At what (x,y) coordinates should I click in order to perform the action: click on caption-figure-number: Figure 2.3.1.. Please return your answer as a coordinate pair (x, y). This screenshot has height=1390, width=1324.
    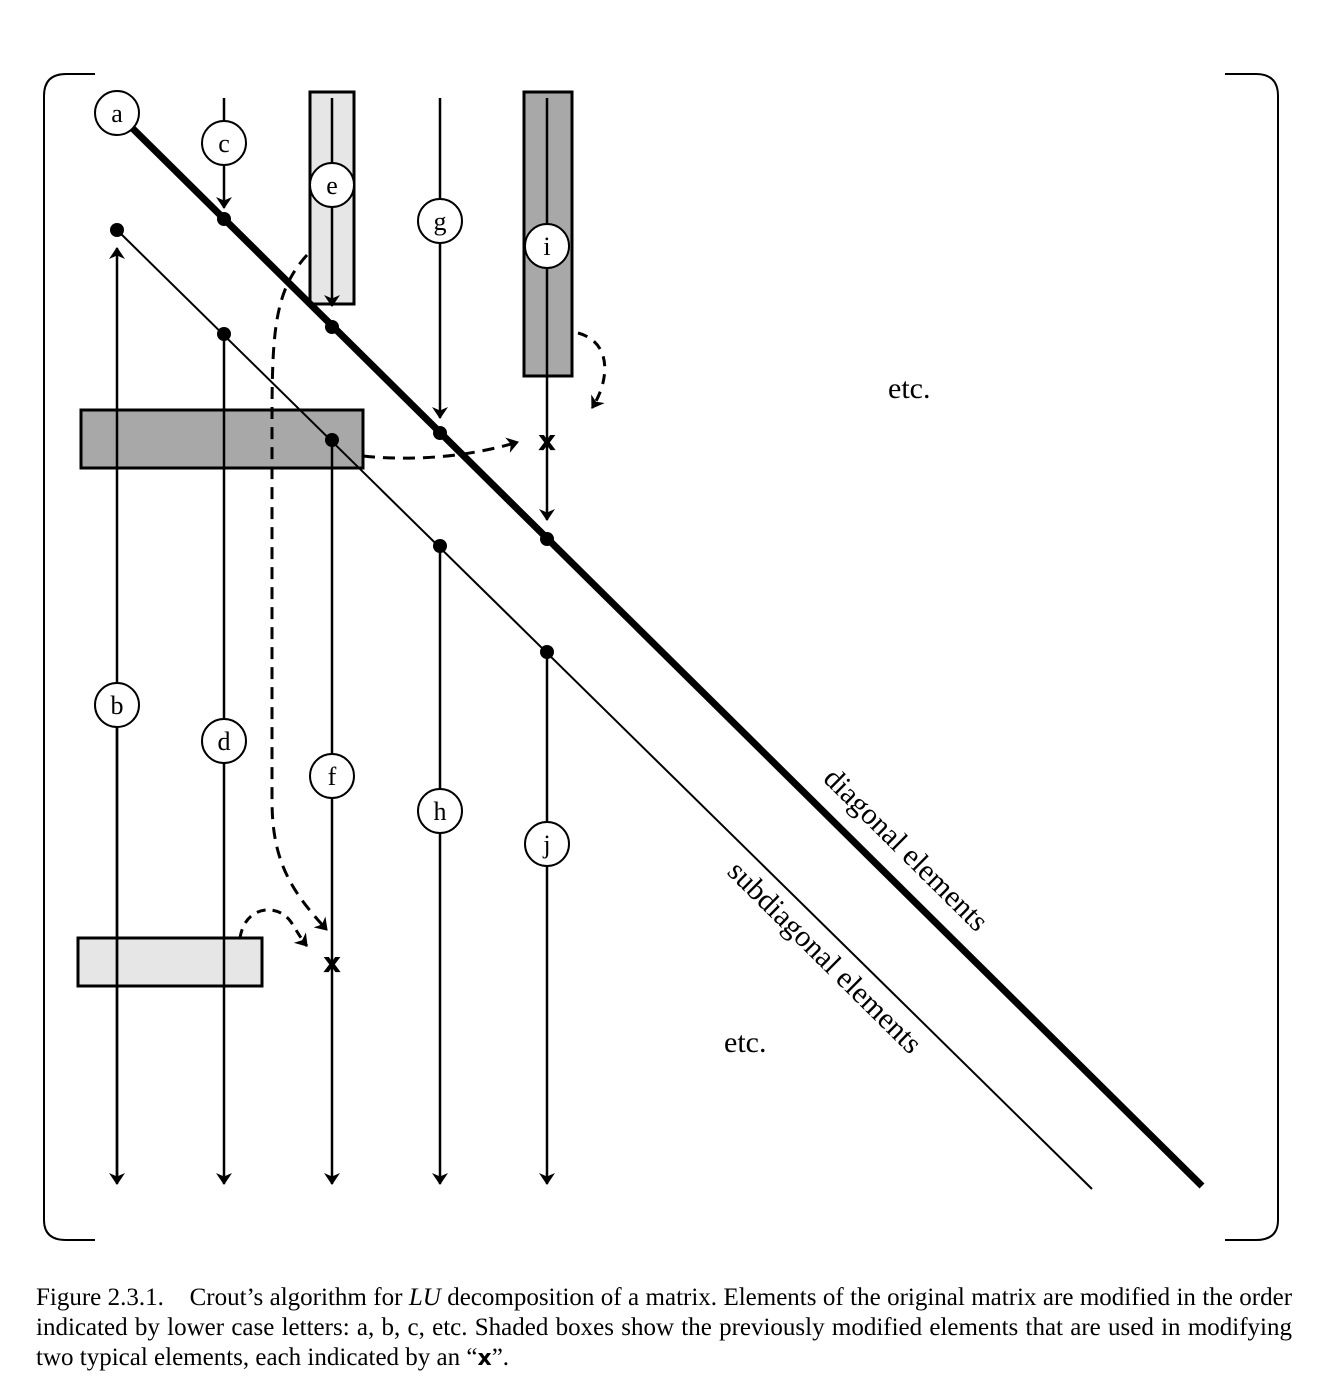
    Looking at the image, I should click on (100, 1297).